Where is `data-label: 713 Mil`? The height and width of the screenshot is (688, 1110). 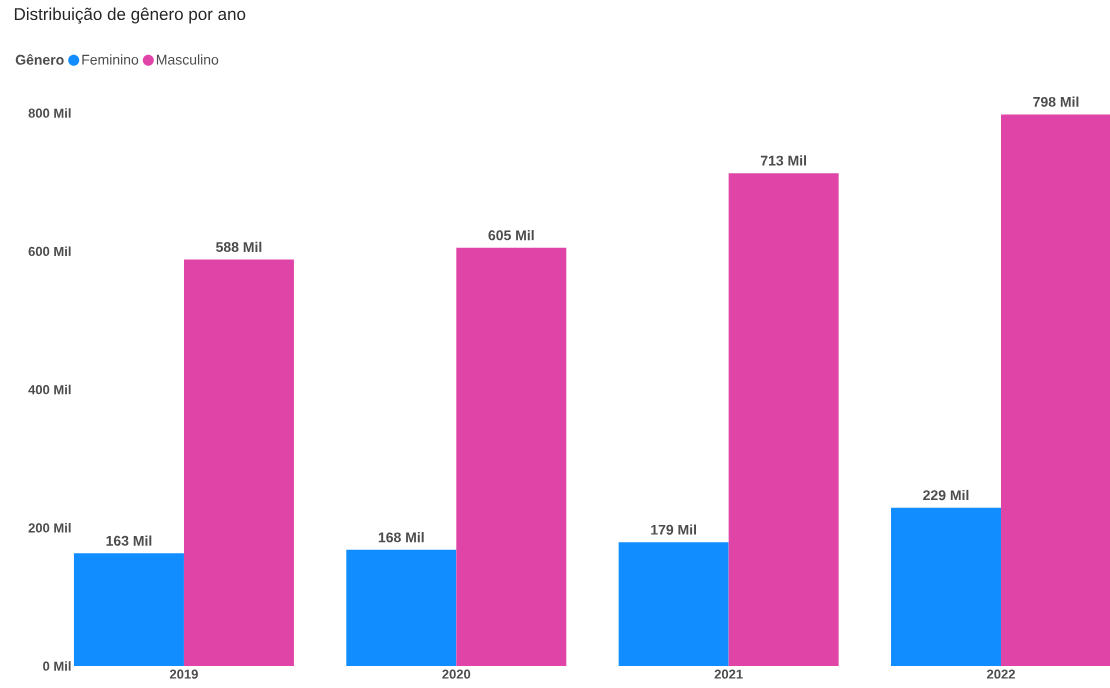 data-label: 713 Mil is located at coordinates (783, 160).